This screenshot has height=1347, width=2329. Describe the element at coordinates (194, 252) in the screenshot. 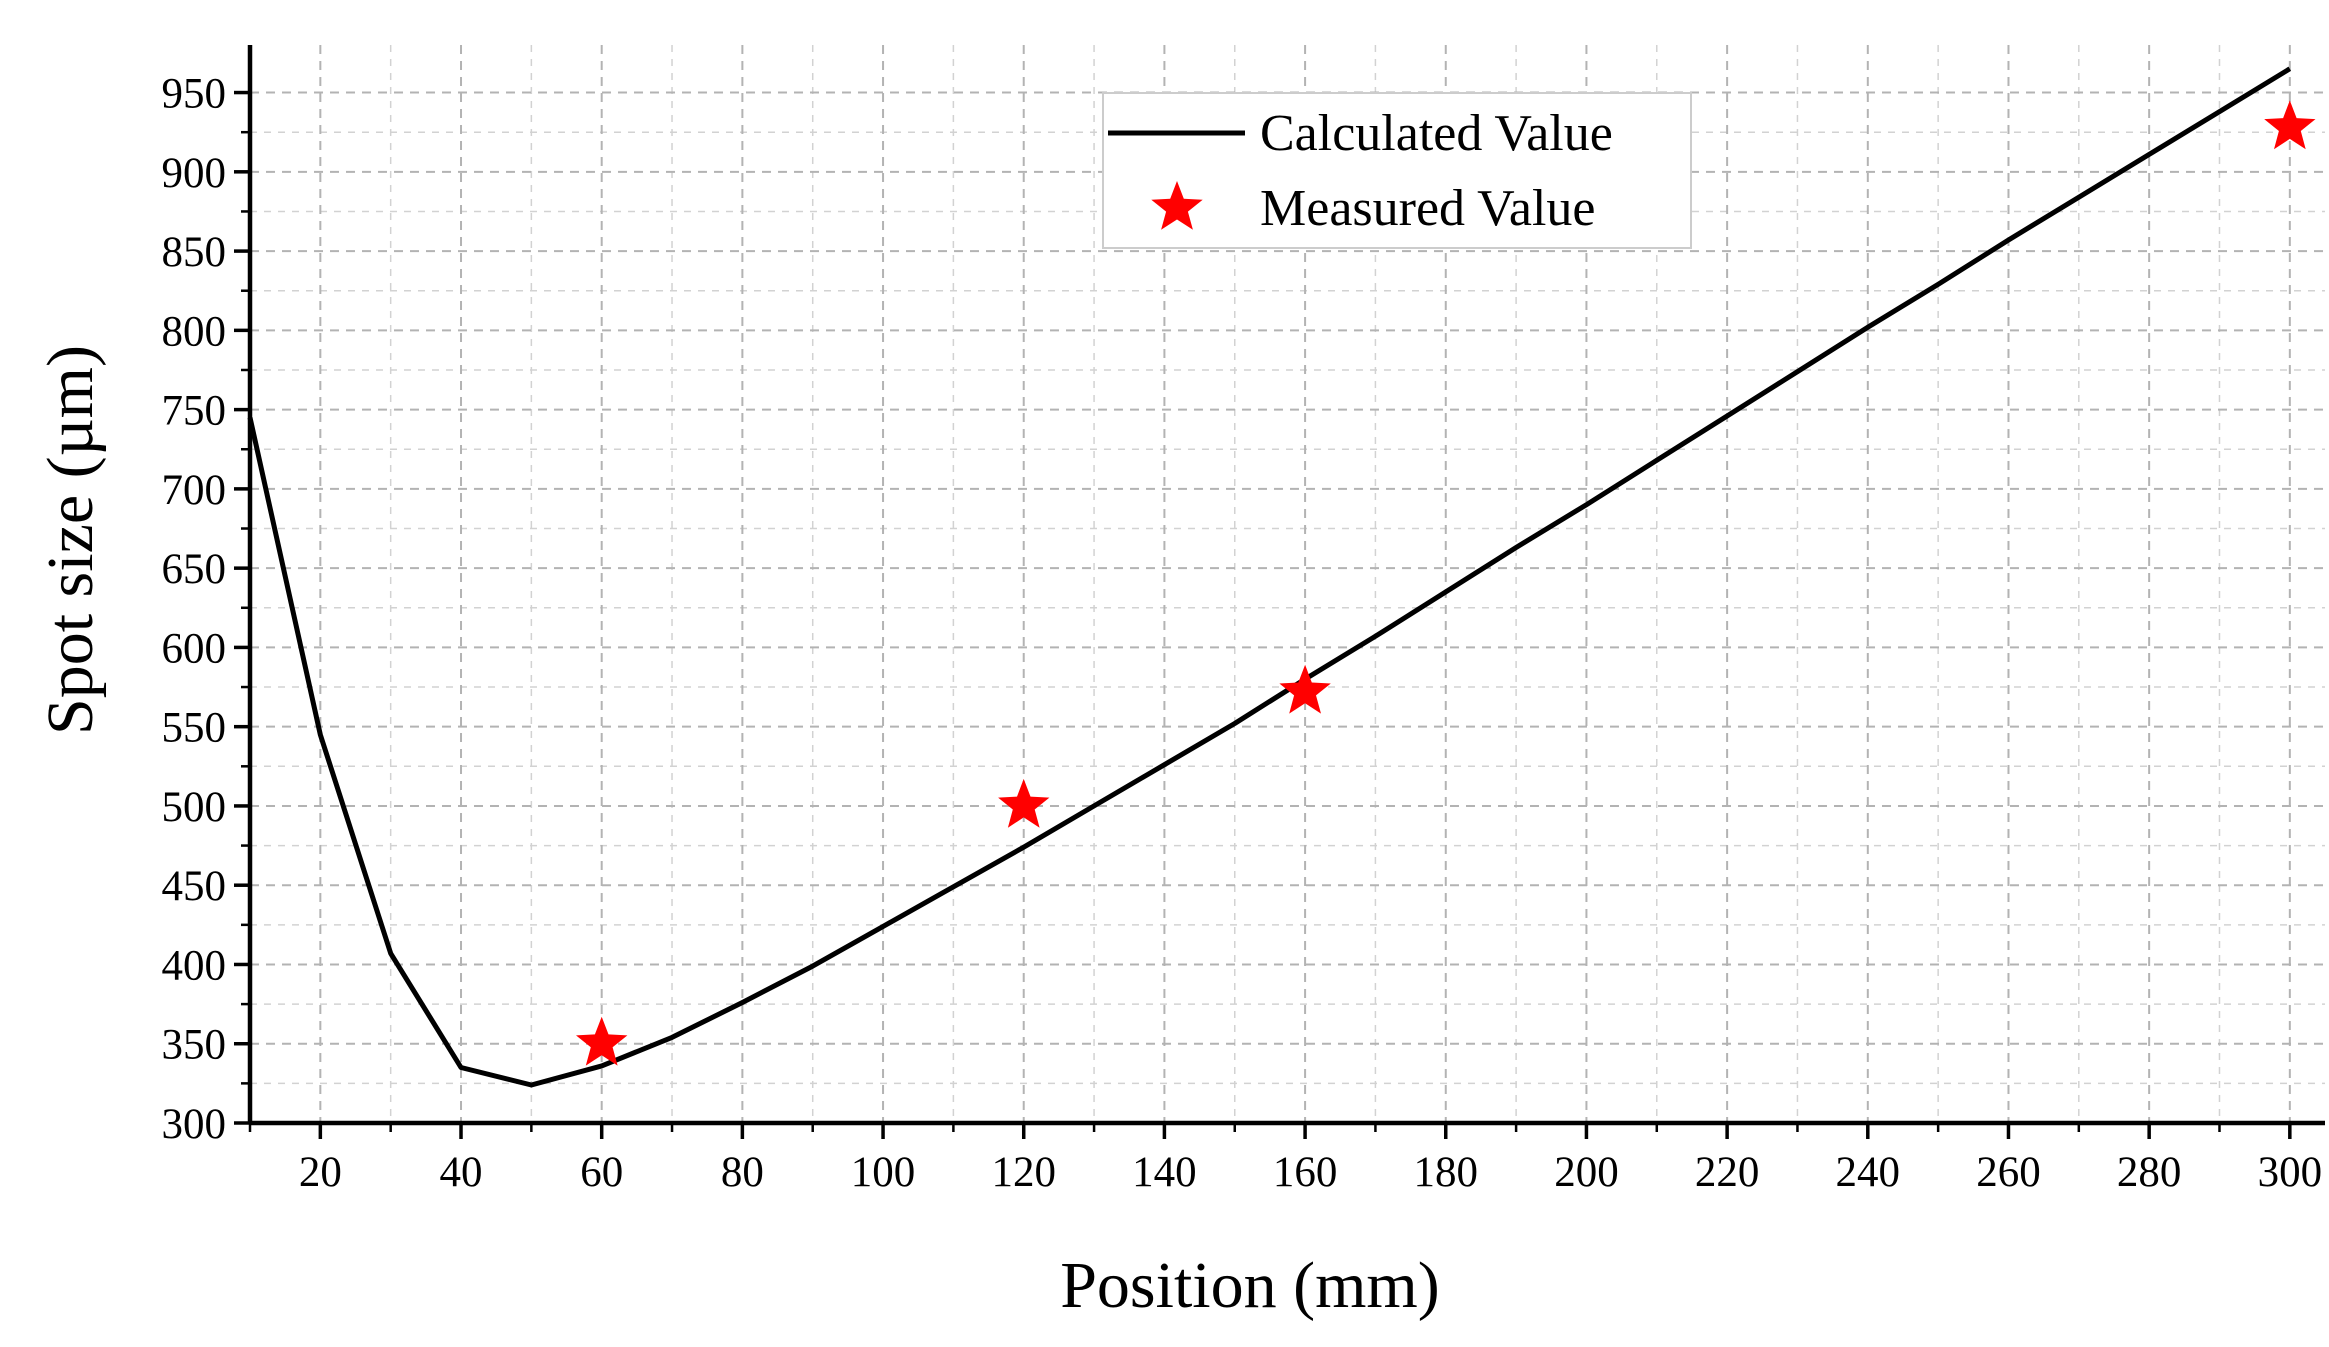

I see `y-tick-label: 850` at that location.